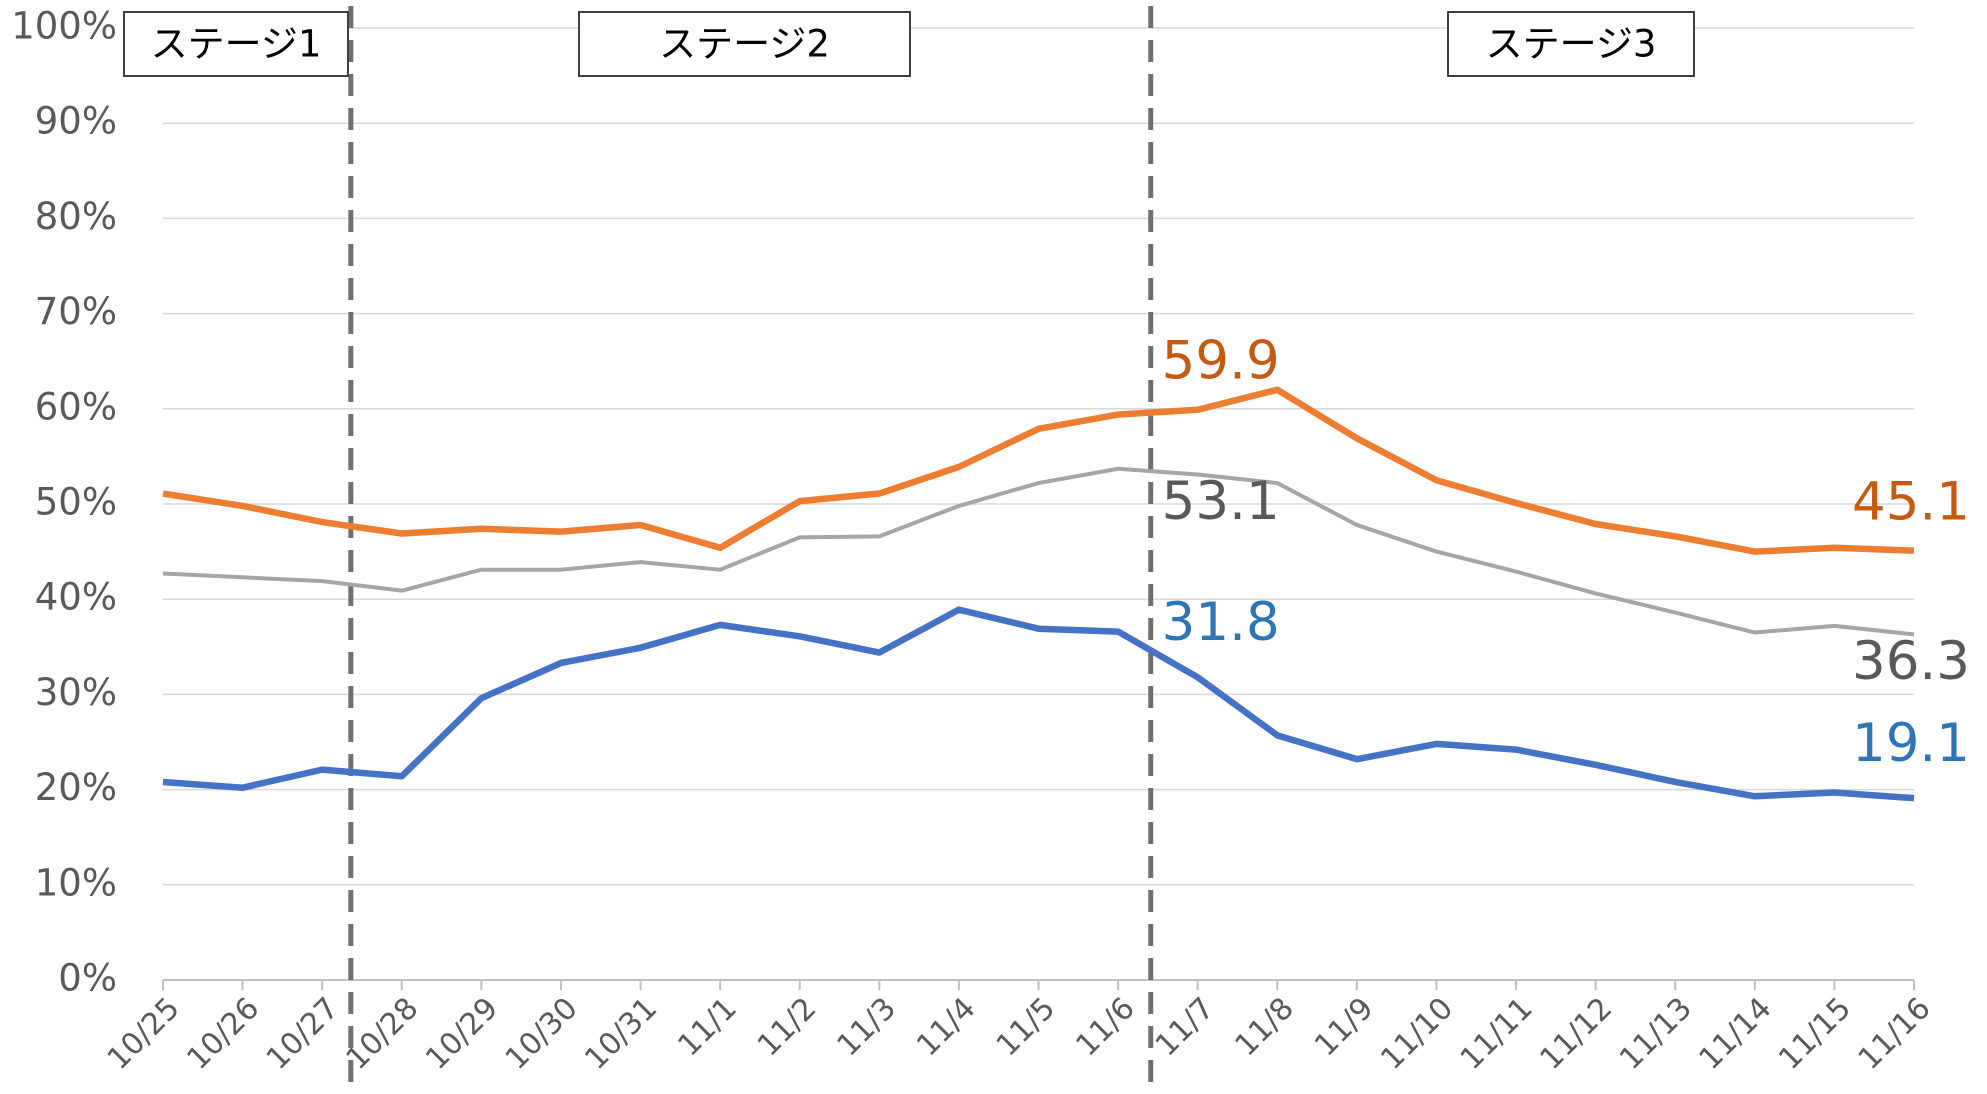  What do you see at coordinates (1185, 1027) in the screenshot?
I see `x-tick-label: 11/7` at bounding box center [1185, 1027].